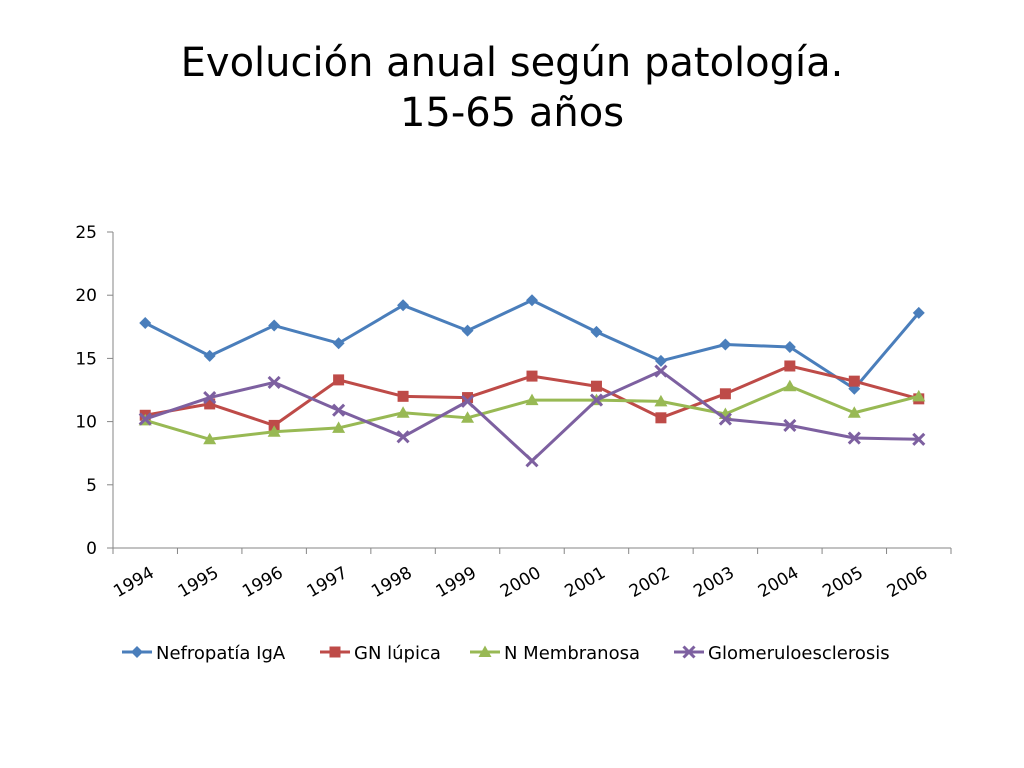  I want to click on legend-label: GN lúpica, so click(397, 653).